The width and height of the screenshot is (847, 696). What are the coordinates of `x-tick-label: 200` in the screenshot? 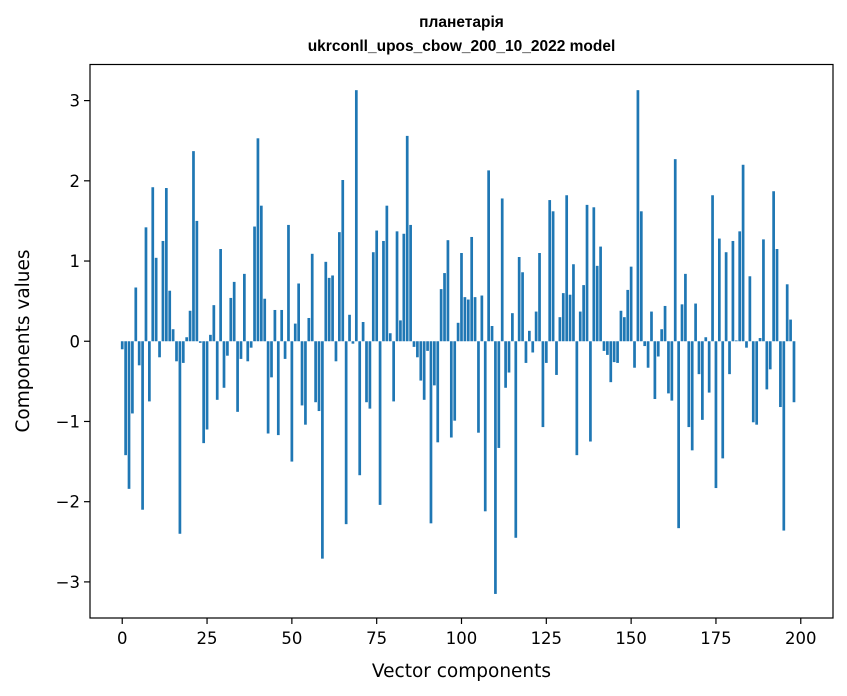 It's located at (801, 638).